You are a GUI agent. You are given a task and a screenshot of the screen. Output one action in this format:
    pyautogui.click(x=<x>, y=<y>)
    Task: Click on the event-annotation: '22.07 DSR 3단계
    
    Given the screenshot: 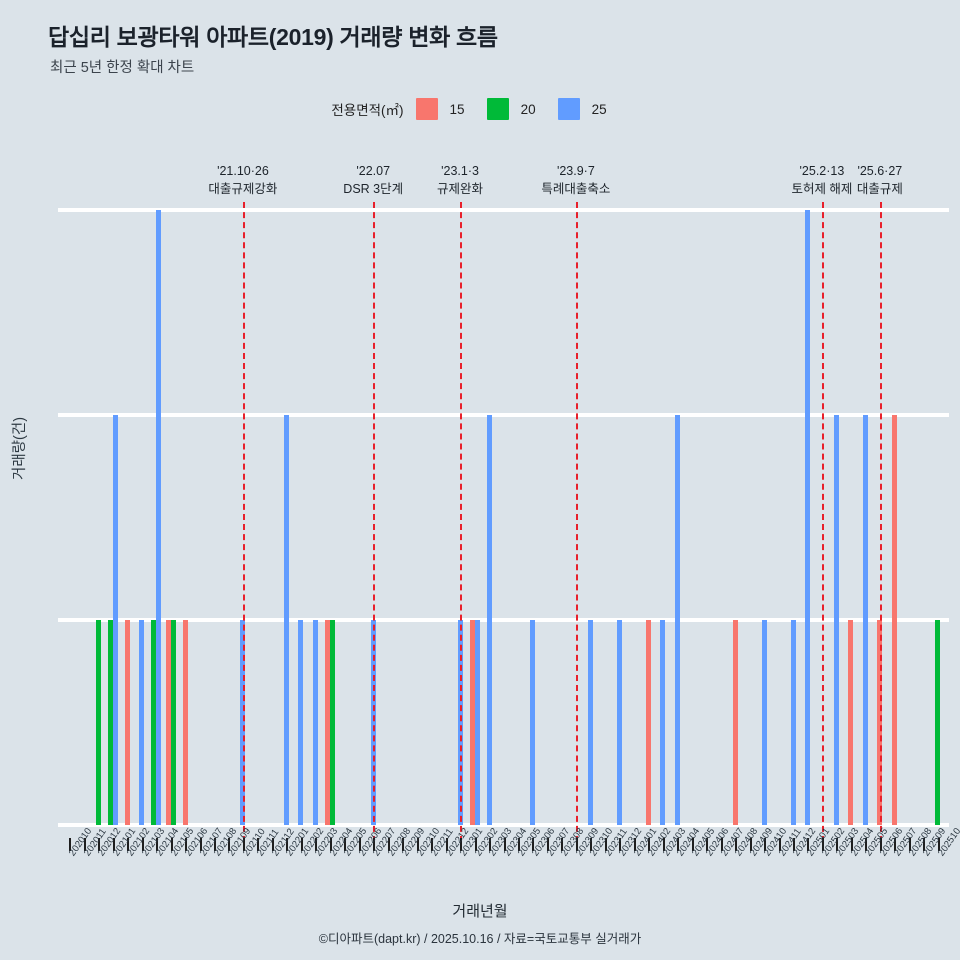 What is the action you would take?
    pyautogui.click(x=373, y=180)
    